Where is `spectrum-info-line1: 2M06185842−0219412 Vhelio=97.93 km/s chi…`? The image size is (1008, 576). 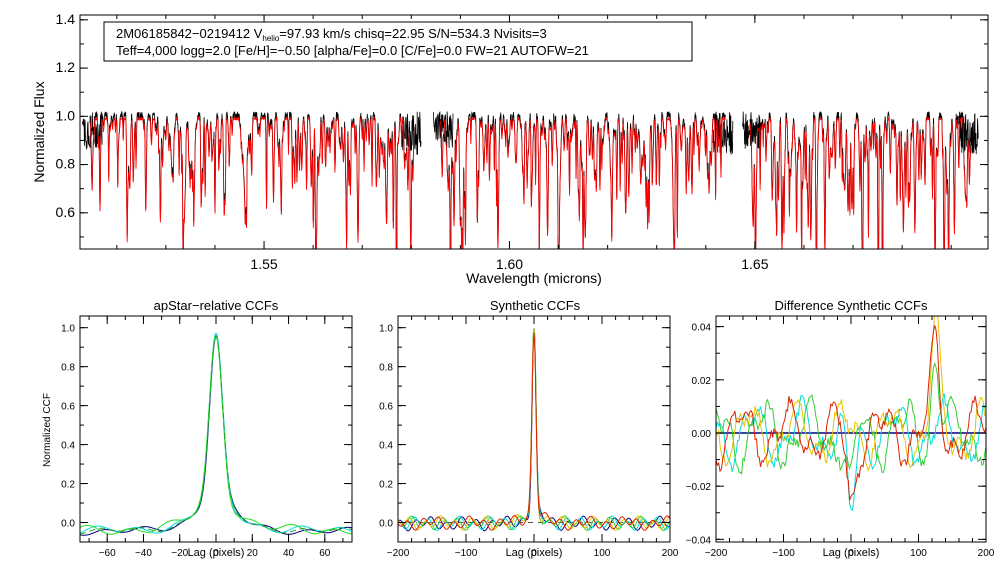 spectrum-info-line1: 2M06185842−0219412 Vhelio=97.93 km/s chi… is located at coordinates (331, 34).